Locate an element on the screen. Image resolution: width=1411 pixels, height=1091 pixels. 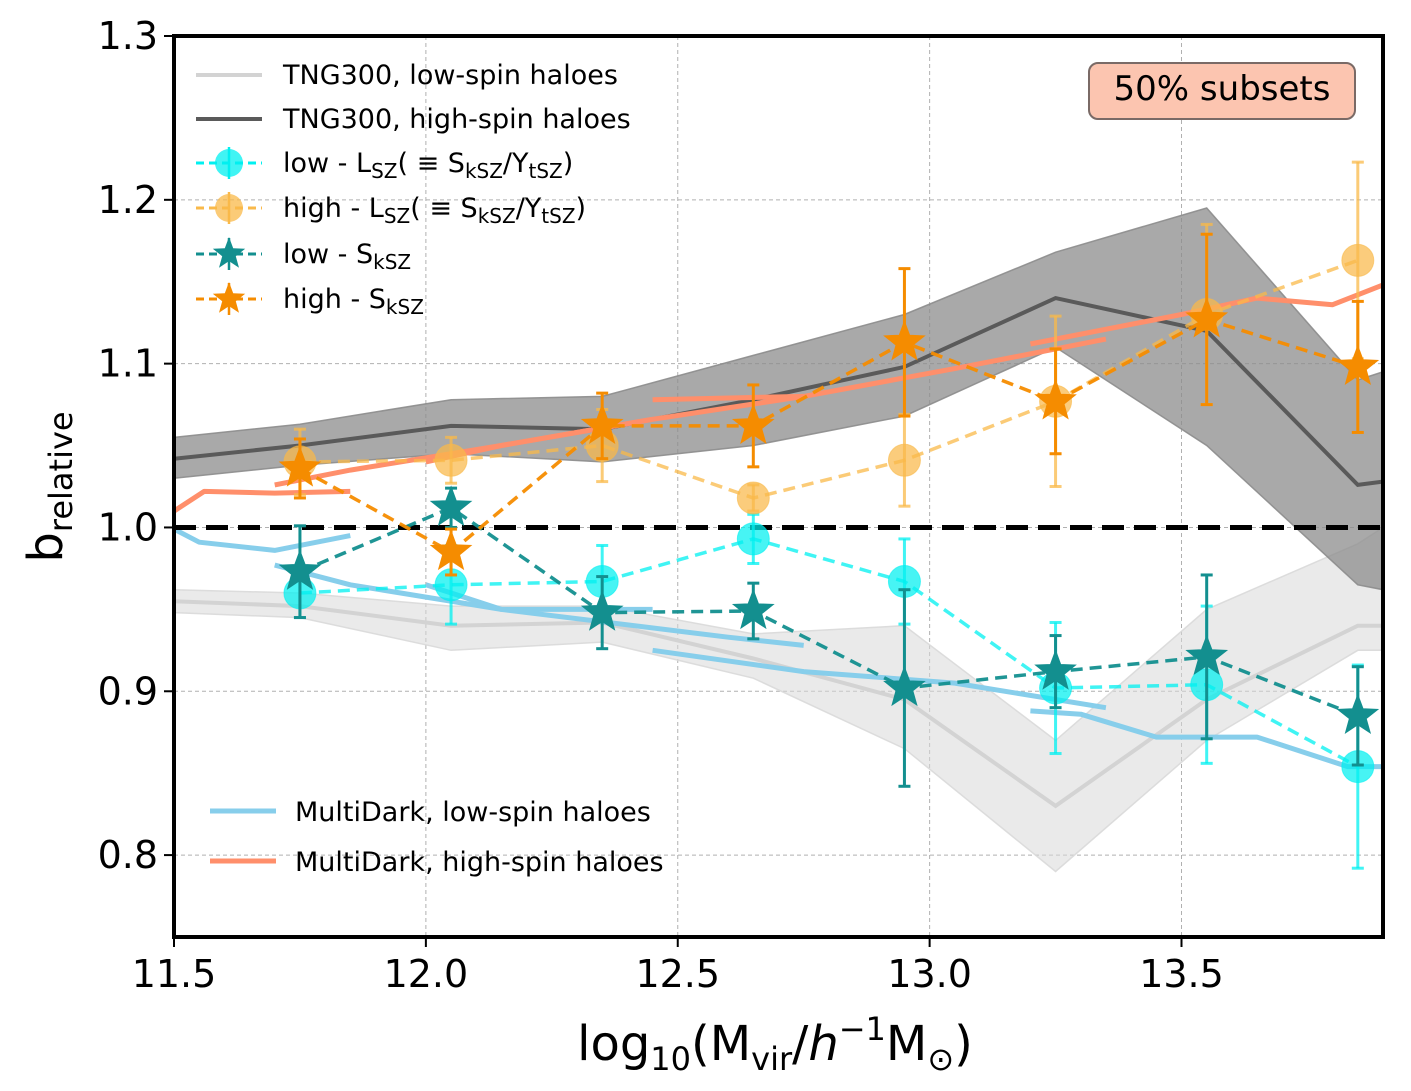
x-tick-label: 11.5 is located at coordinates (174, 974).